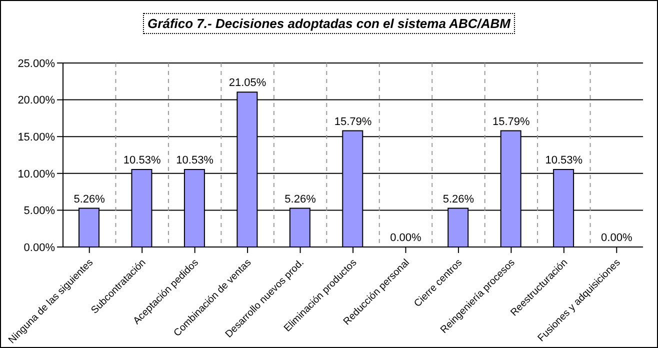 Image resolution: width=658 pixels, height=348 pixels. What do you see at coordinates (37, 174) in the screenshot?
I see `y-tick-label: 10.00%` at bounding box center [37, 174].